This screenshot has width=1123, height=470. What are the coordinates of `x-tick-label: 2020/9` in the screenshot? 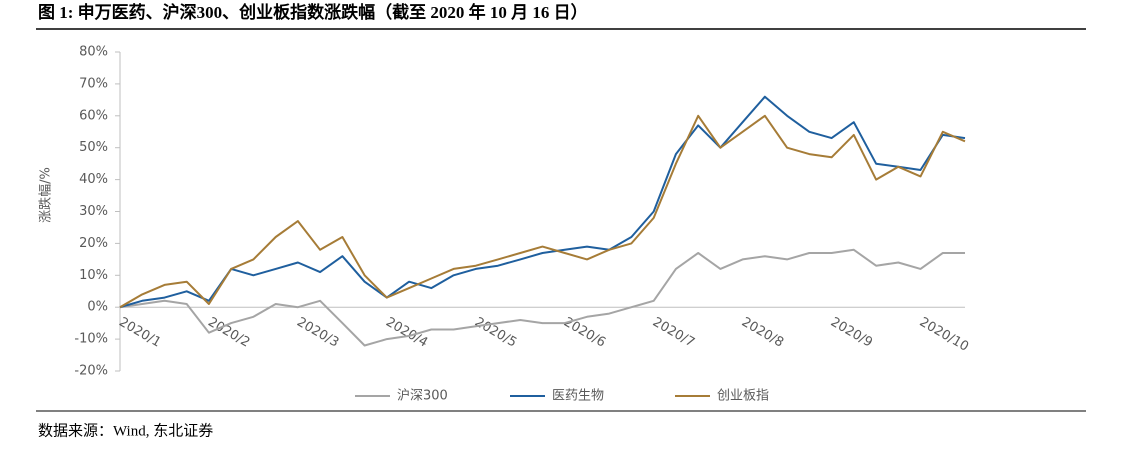 It's located at (851, 333).